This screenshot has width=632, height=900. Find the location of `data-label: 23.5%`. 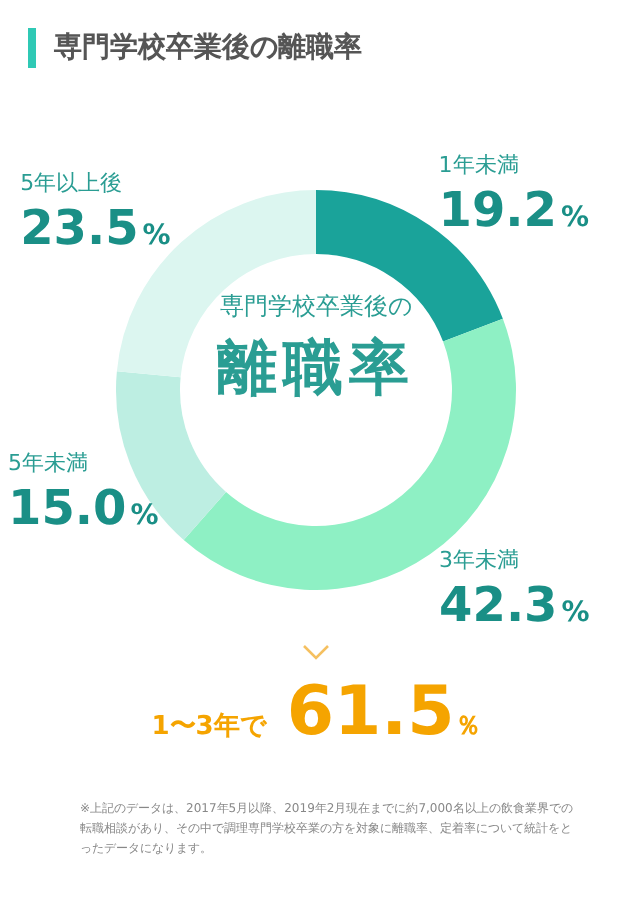

data-label: 23.5% is located at coordinates (95, 228).